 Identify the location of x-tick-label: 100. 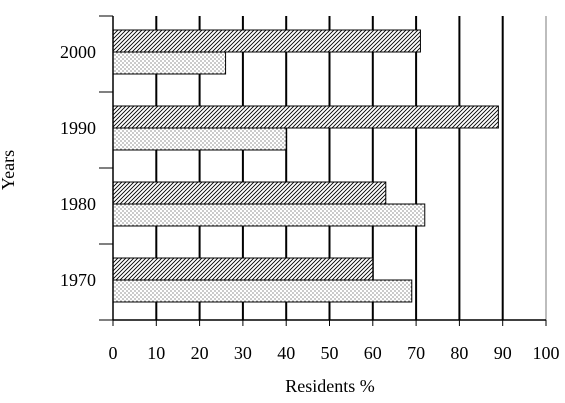
(546, 353).